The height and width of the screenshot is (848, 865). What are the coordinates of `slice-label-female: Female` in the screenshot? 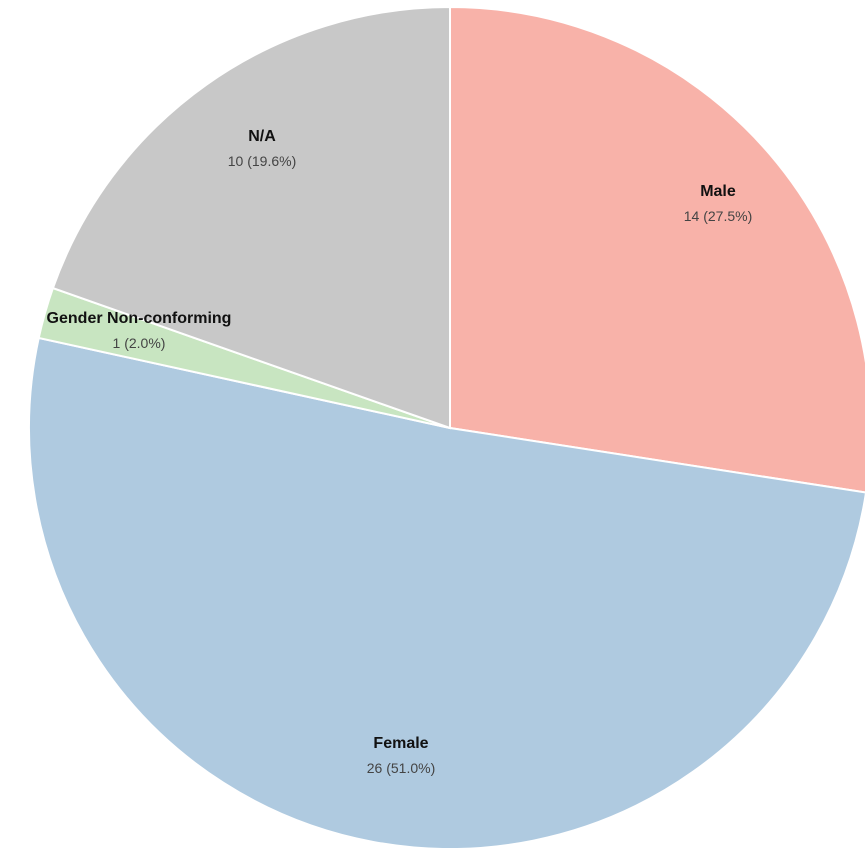 It's located at (400, 743).